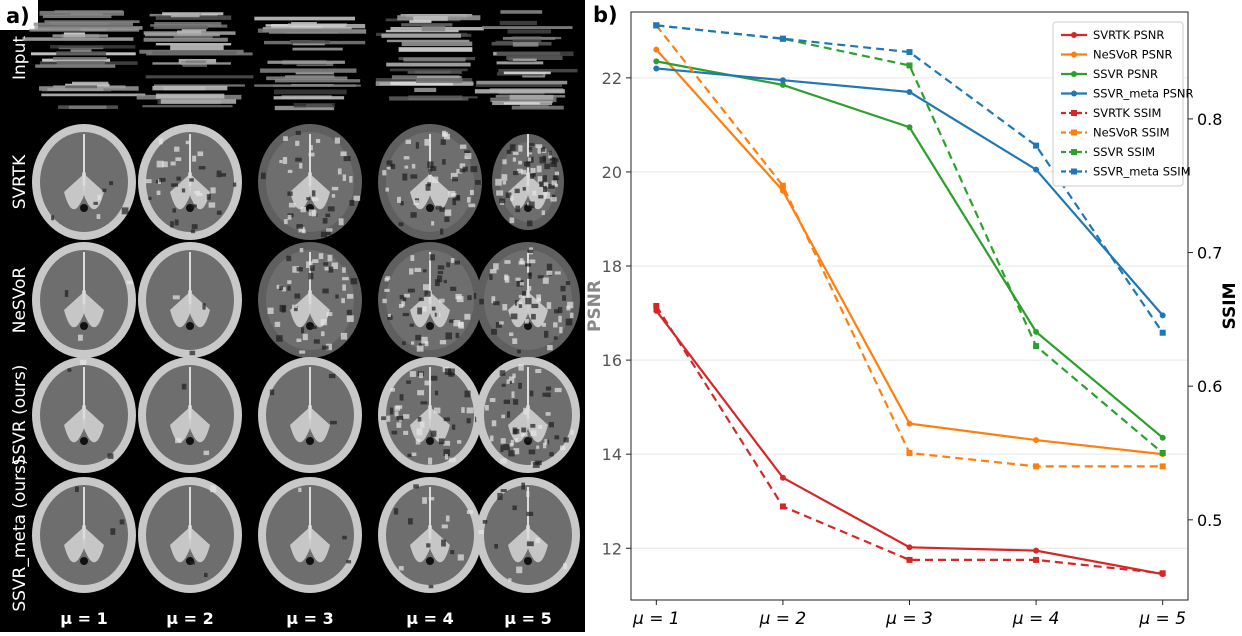 The width and height of the screenshot is (1242, 636). I want to click on row-label: Input, so click(20, 58).